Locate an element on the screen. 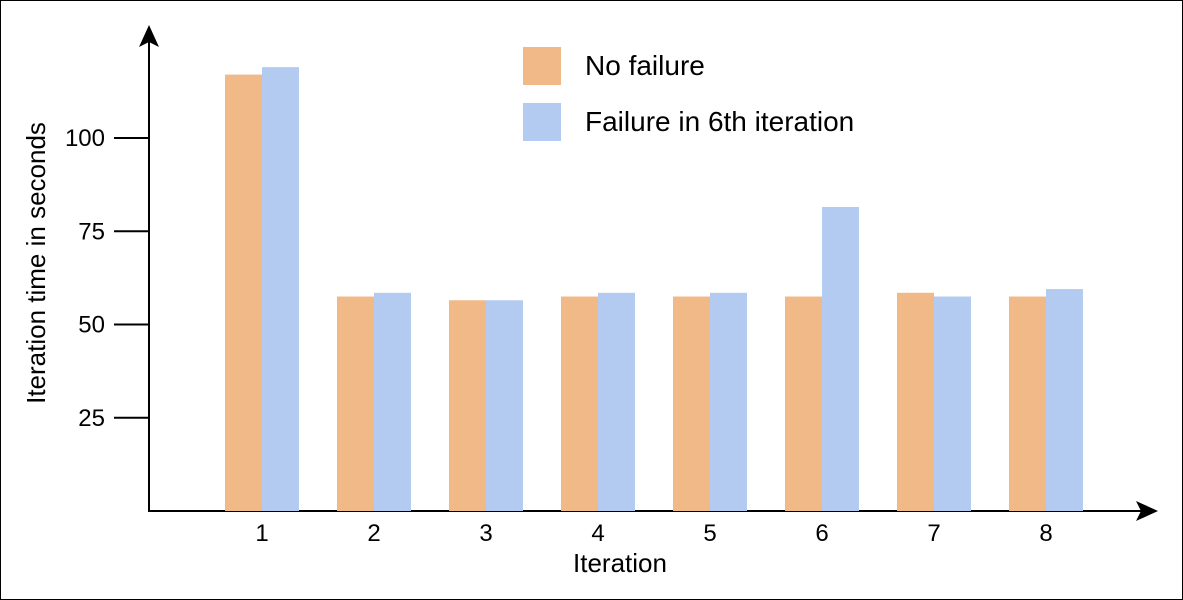 The image size is (1183, 600). y-tick-label-100: 100 is located at coordinates (85, 138).